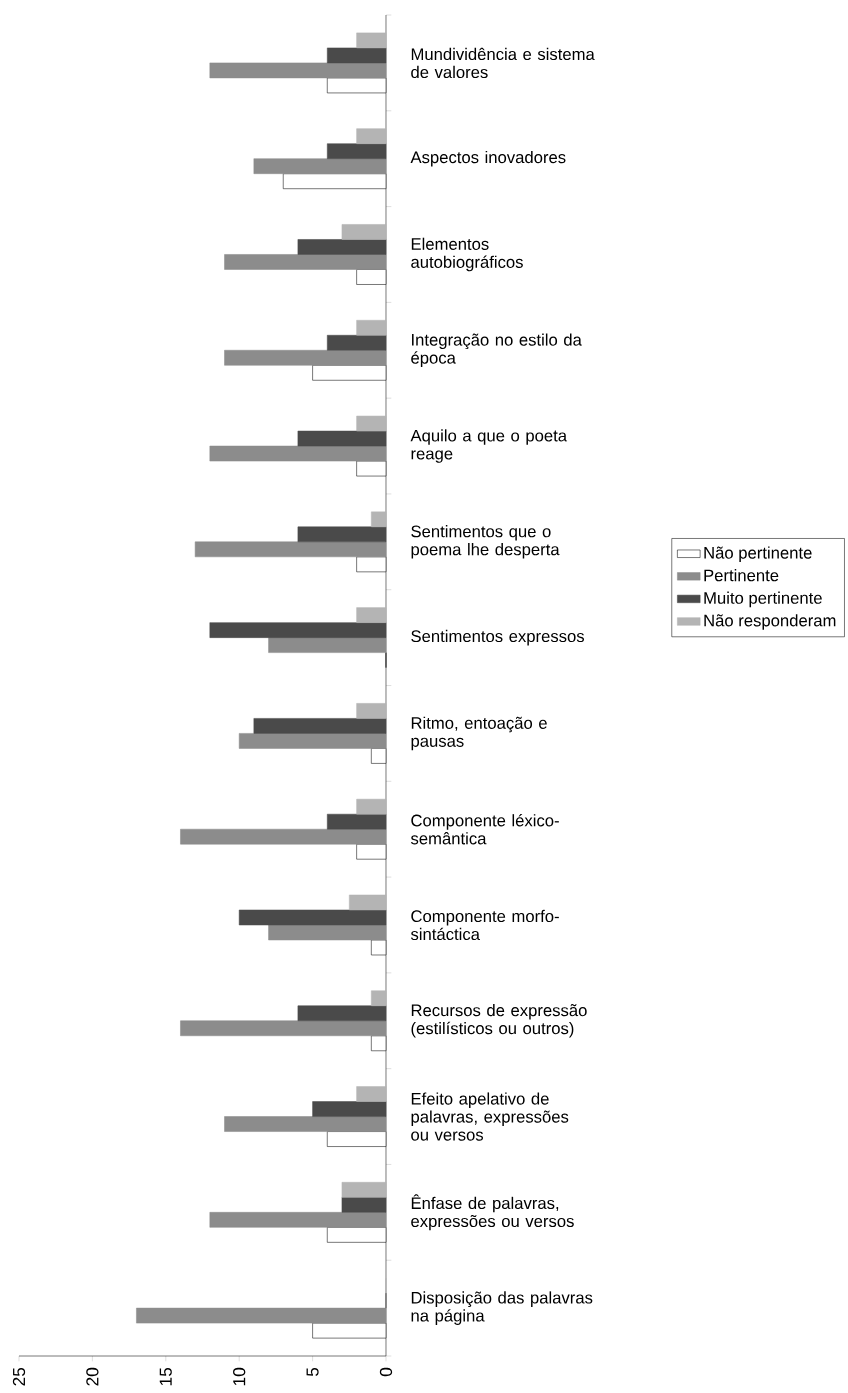 The image size is (848, 1393). I want to click on y-tick-label: Sentimentos expressos, so click(498, 637).